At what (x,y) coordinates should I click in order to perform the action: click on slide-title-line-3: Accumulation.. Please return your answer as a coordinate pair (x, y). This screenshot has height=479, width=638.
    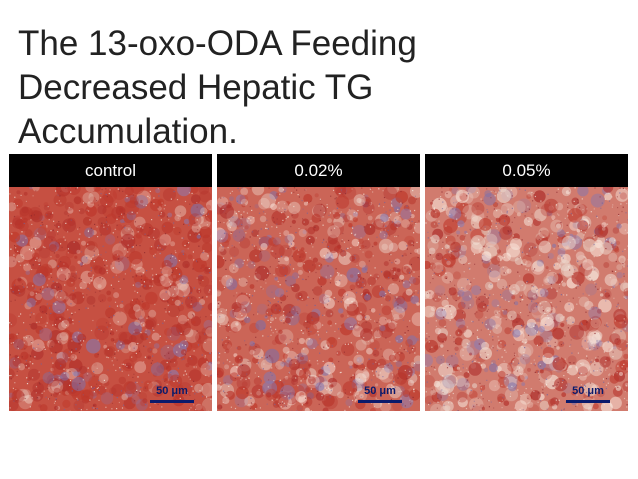
    Looking at the image, I should click on (128, 131).